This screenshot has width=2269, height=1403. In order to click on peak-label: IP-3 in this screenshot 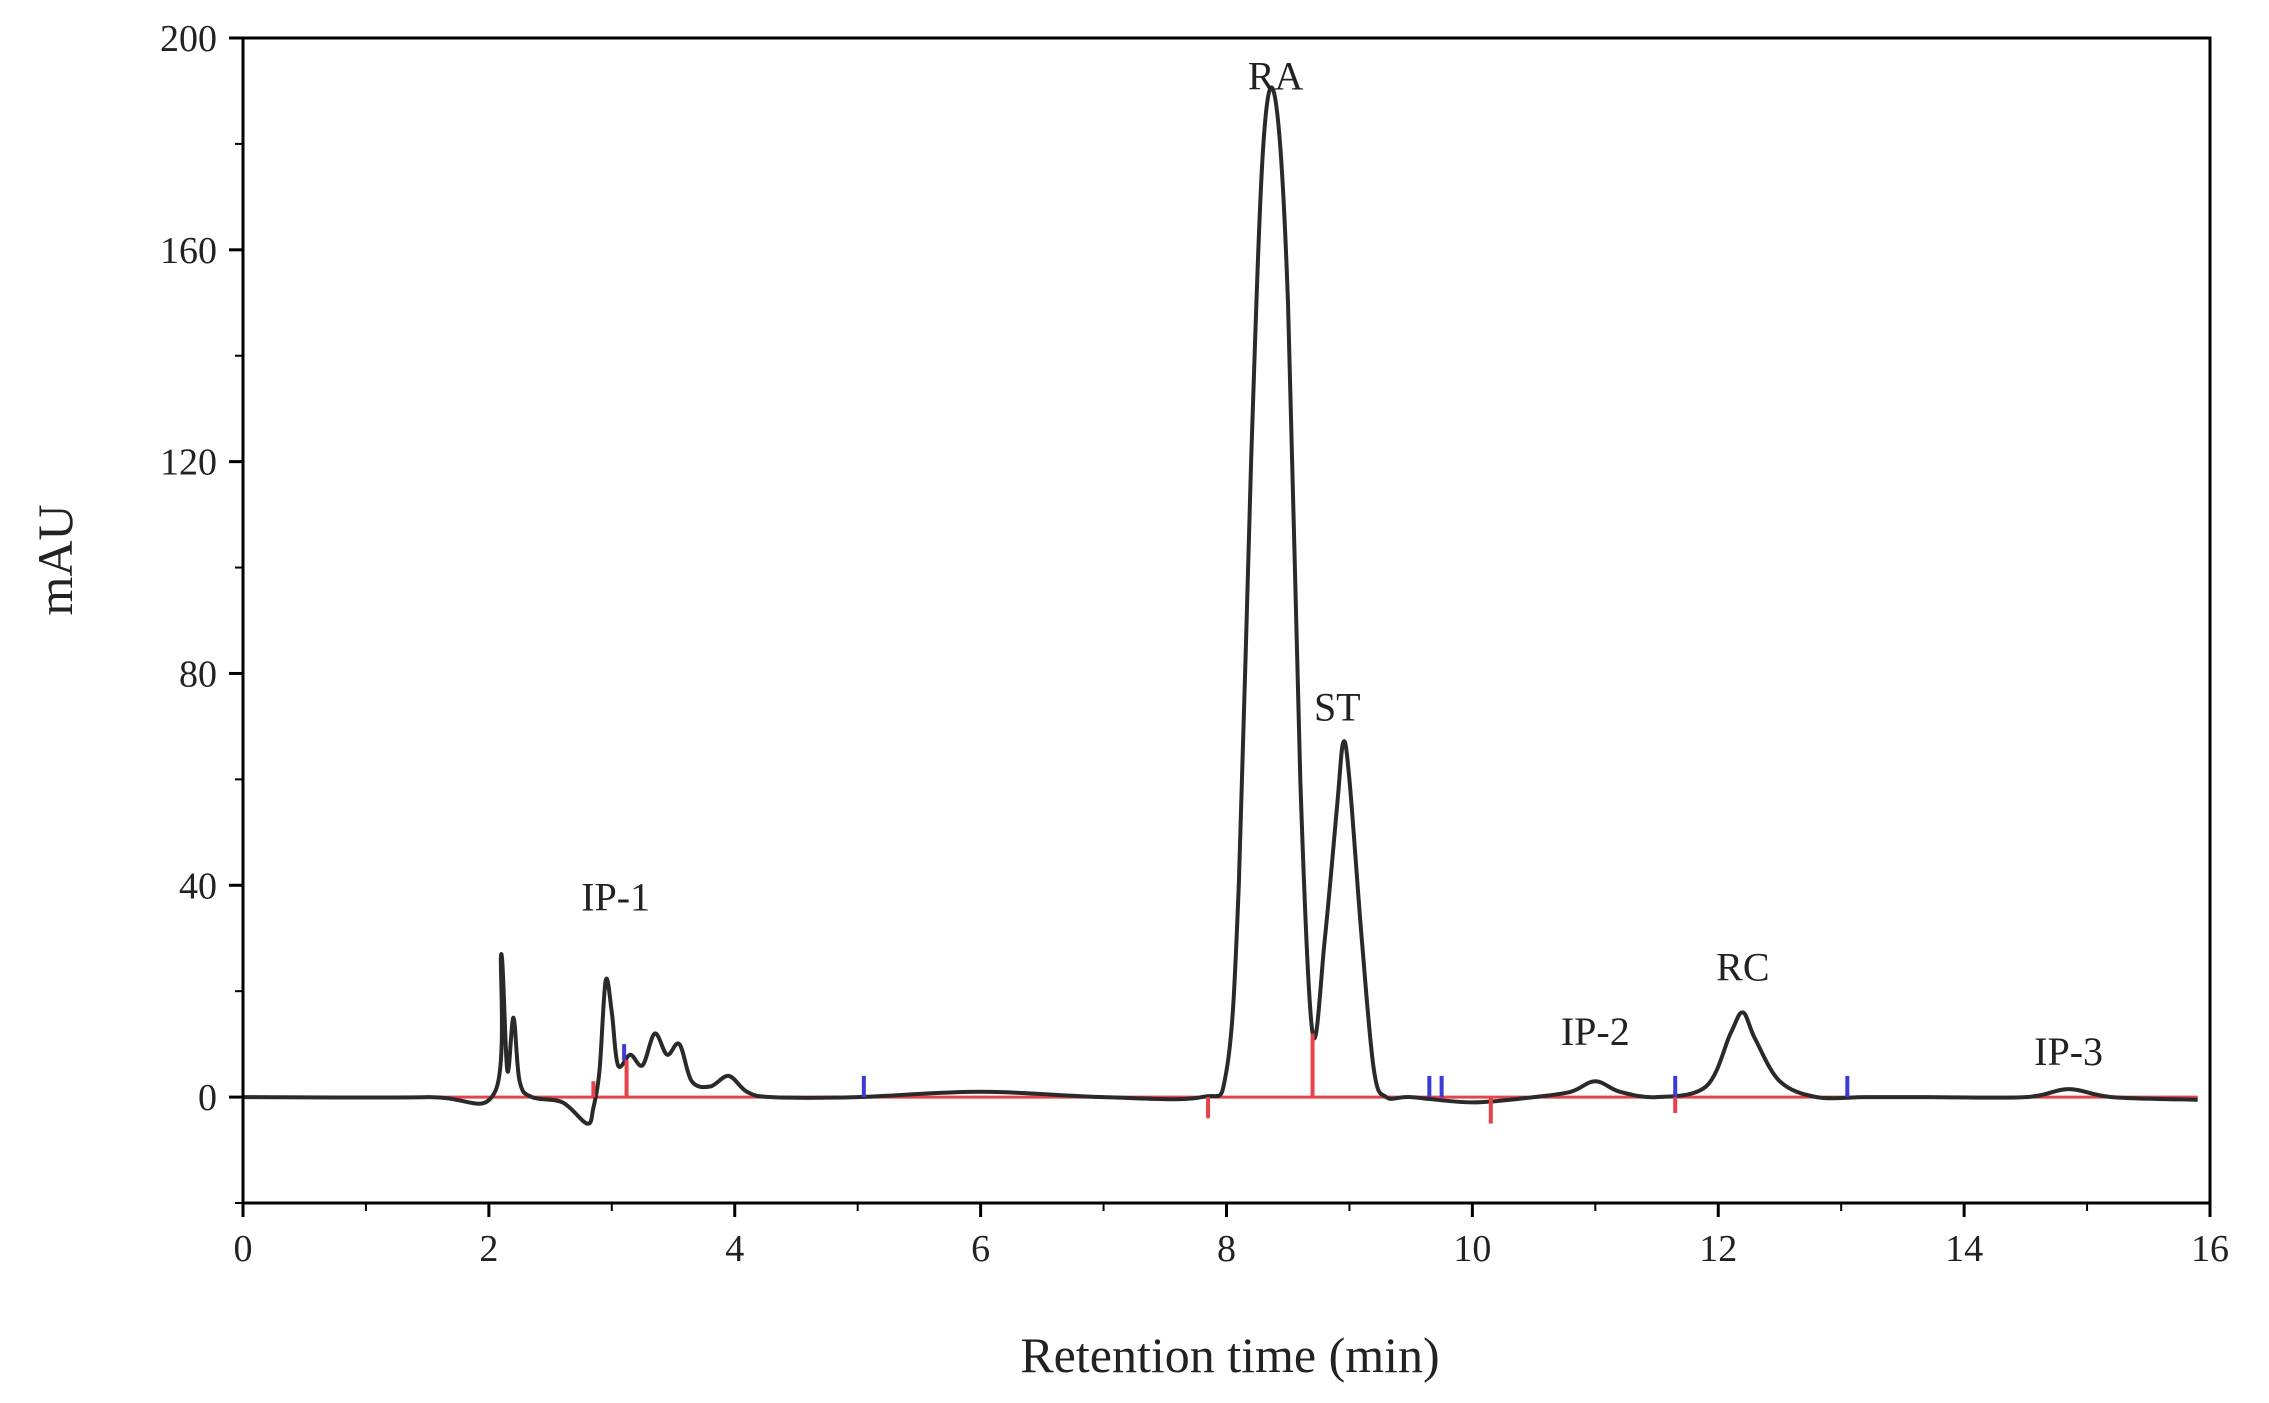, I will do `click(2068, 1051)`.